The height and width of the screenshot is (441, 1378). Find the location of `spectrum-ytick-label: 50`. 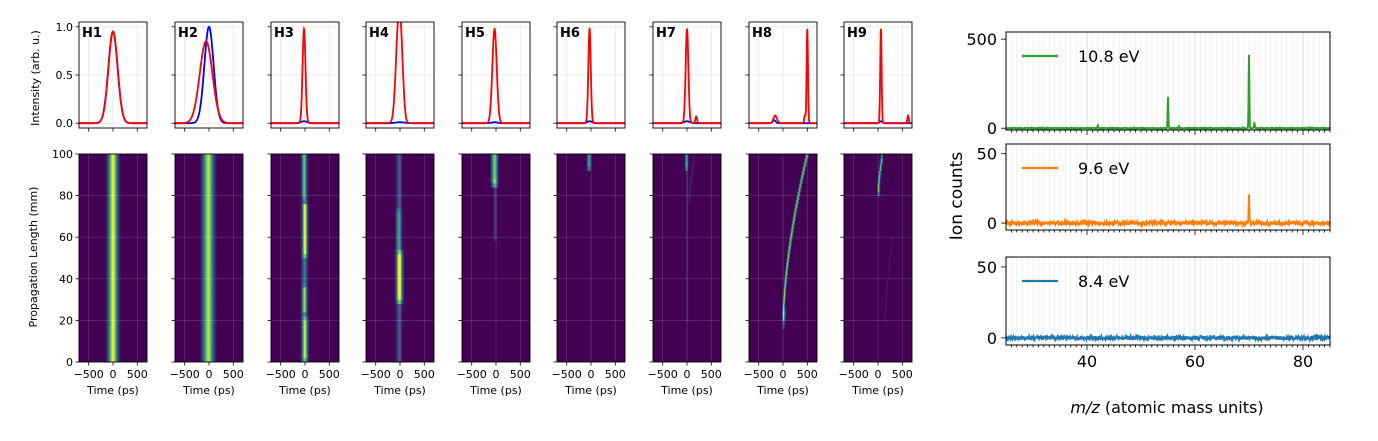

spectrum-ytick-label: 50 is located at coordinates (987, 154).